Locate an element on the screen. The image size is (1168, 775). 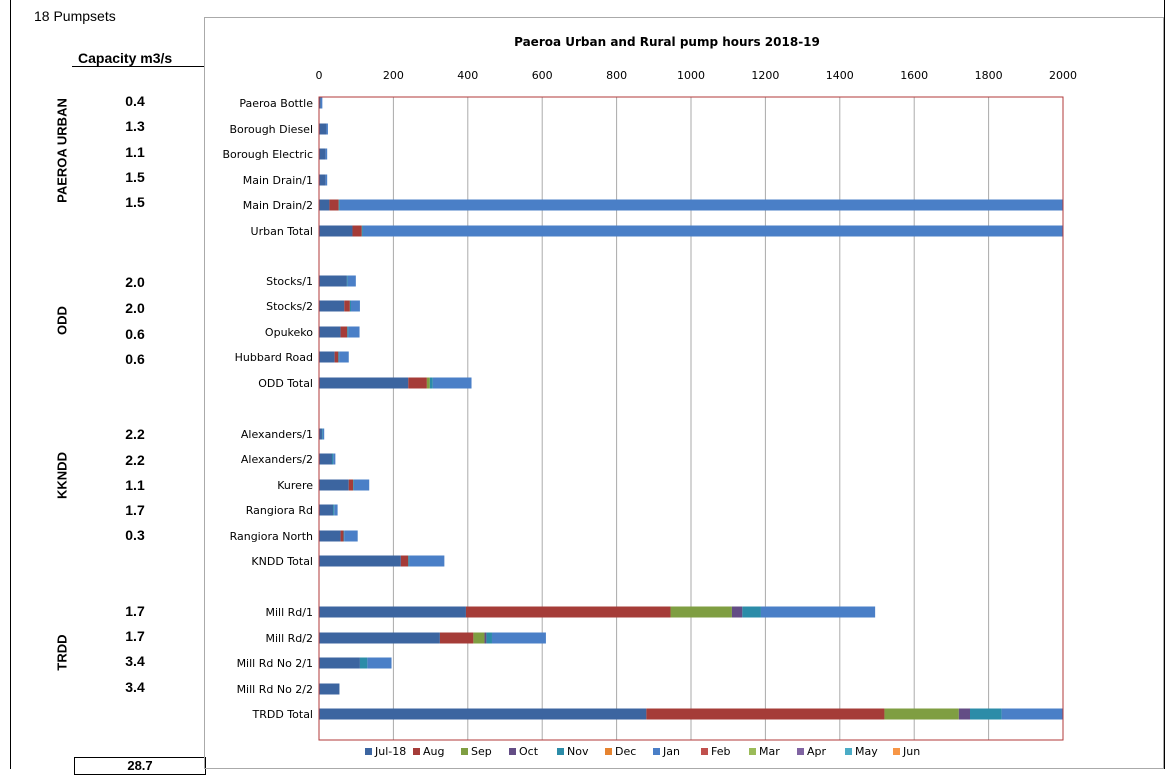
legend-label: Sep is located at coordinates (481, 751).